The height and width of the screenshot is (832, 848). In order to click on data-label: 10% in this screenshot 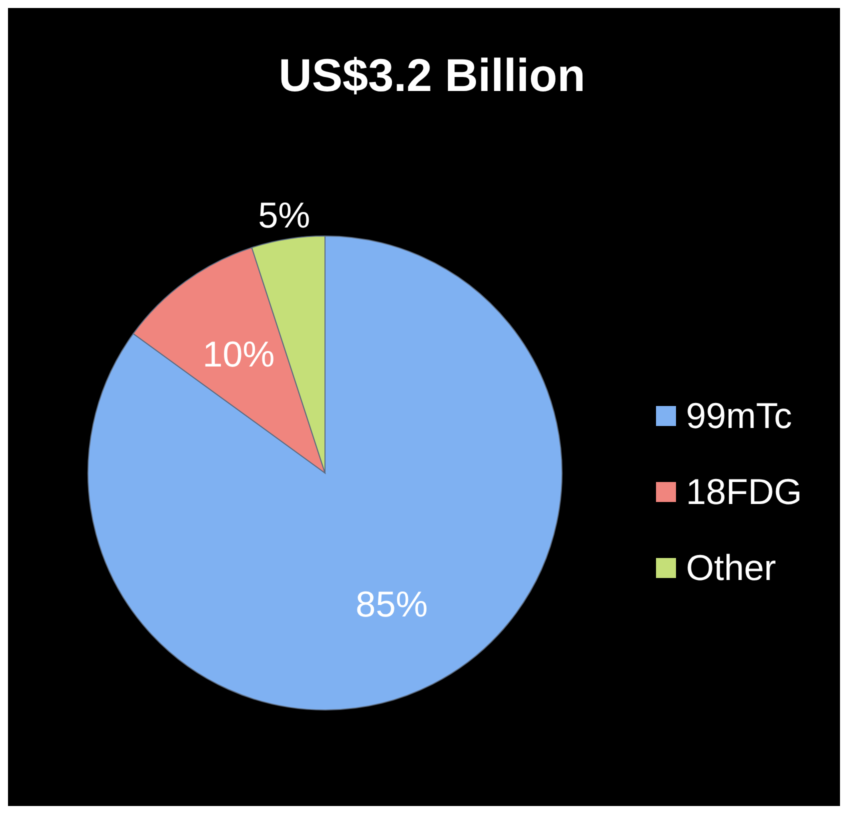, I will do `click(238, 354)`.